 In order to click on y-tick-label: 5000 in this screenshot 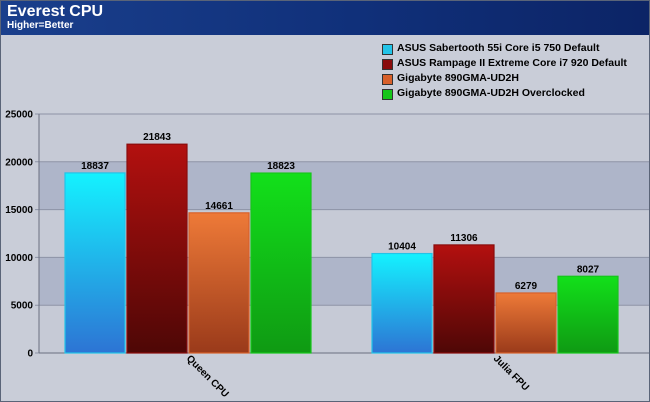, I will do `click(22, 306)`.